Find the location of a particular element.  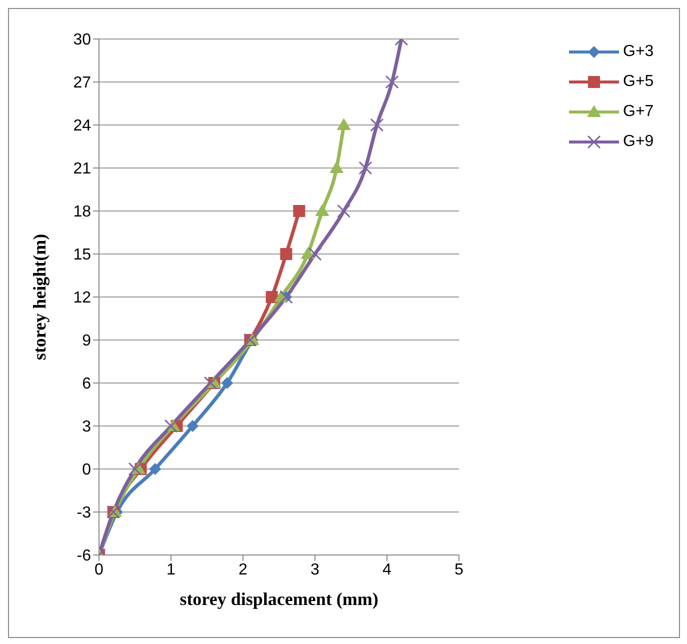

x-tick-label: 5 is located at coordinates (459, 569).